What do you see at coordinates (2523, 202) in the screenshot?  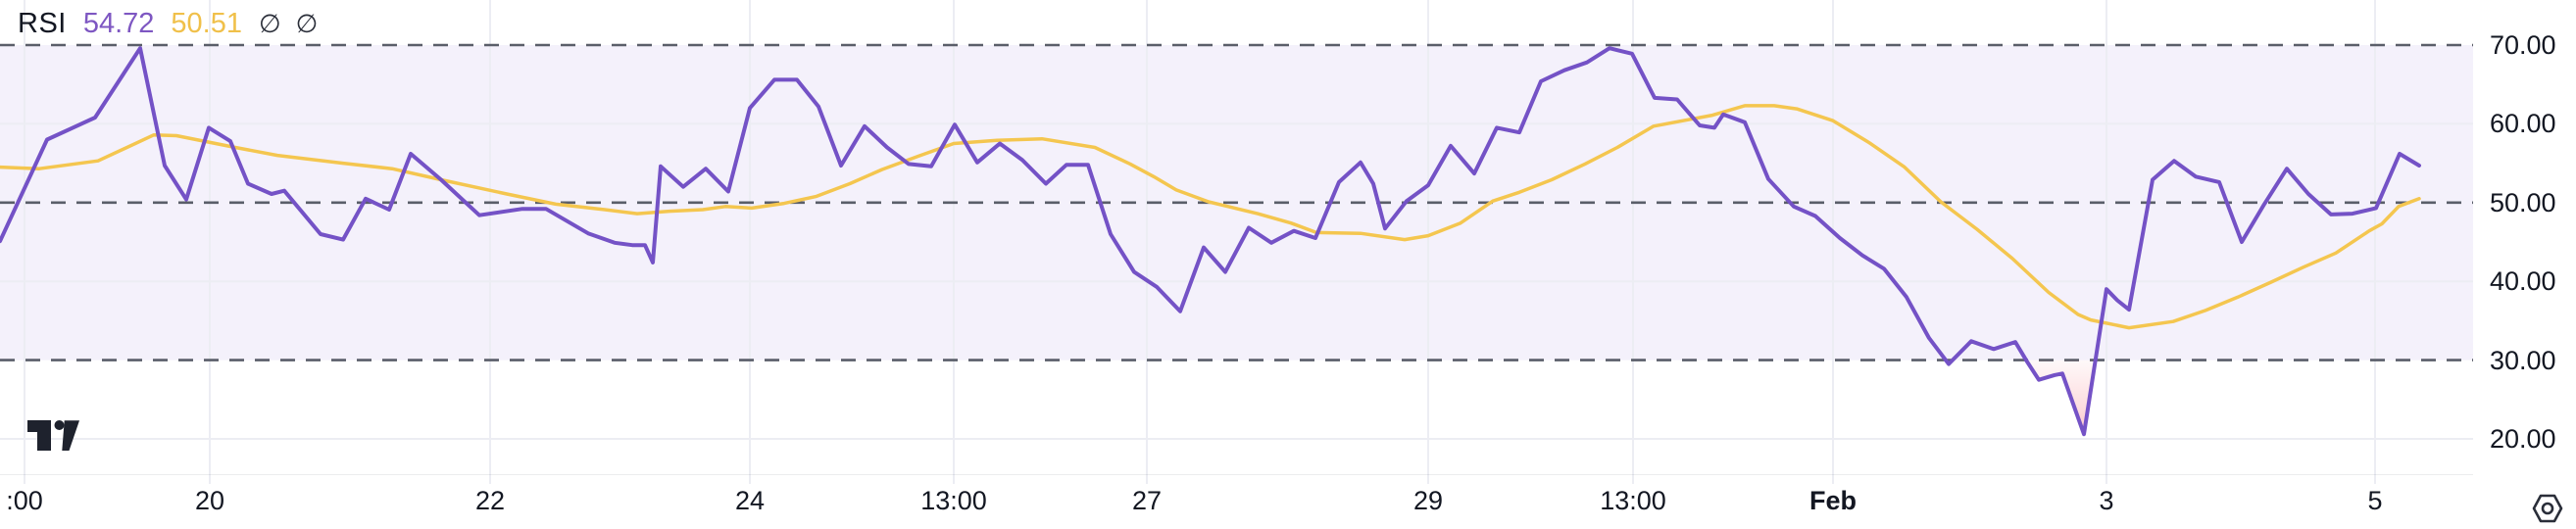 I see `y-axis-label: 50.00` at bounding box center [2523, 202].